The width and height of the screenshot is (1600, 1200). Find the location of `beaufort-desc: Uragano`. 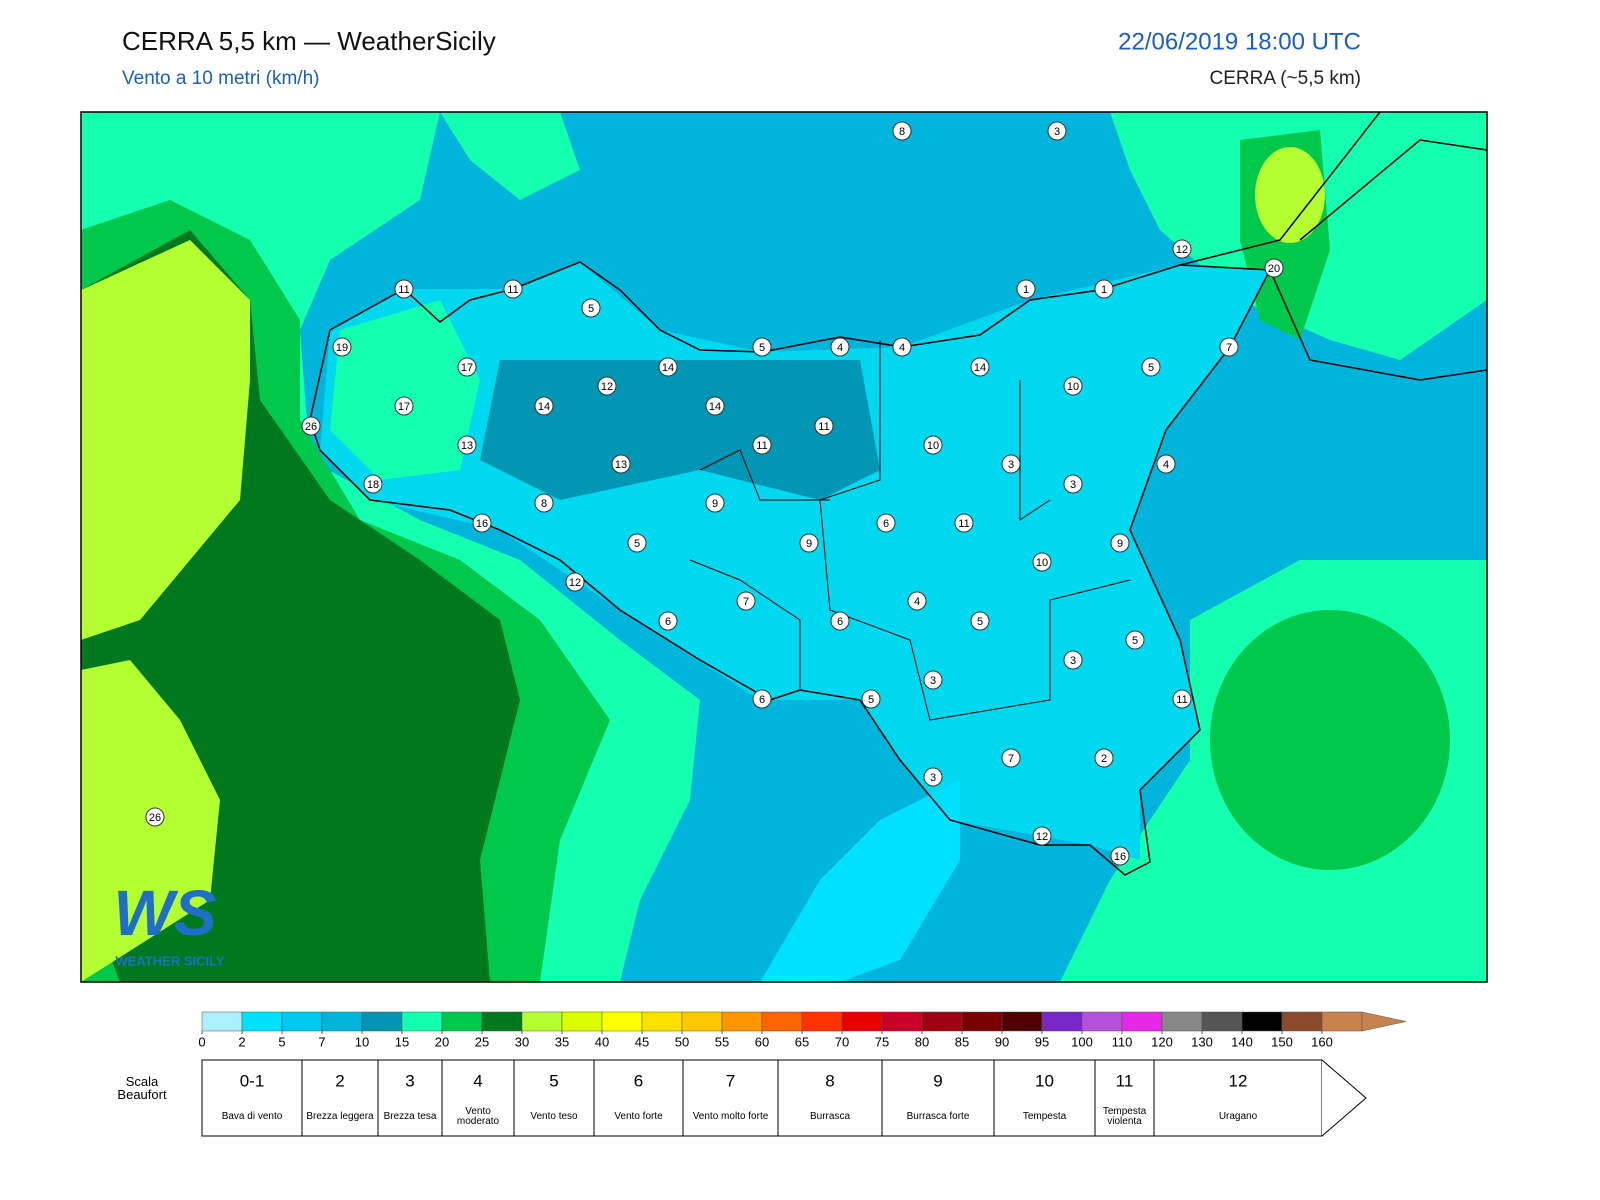

beaufort-desc: Uragano is located at coordinates (1238, 1116).